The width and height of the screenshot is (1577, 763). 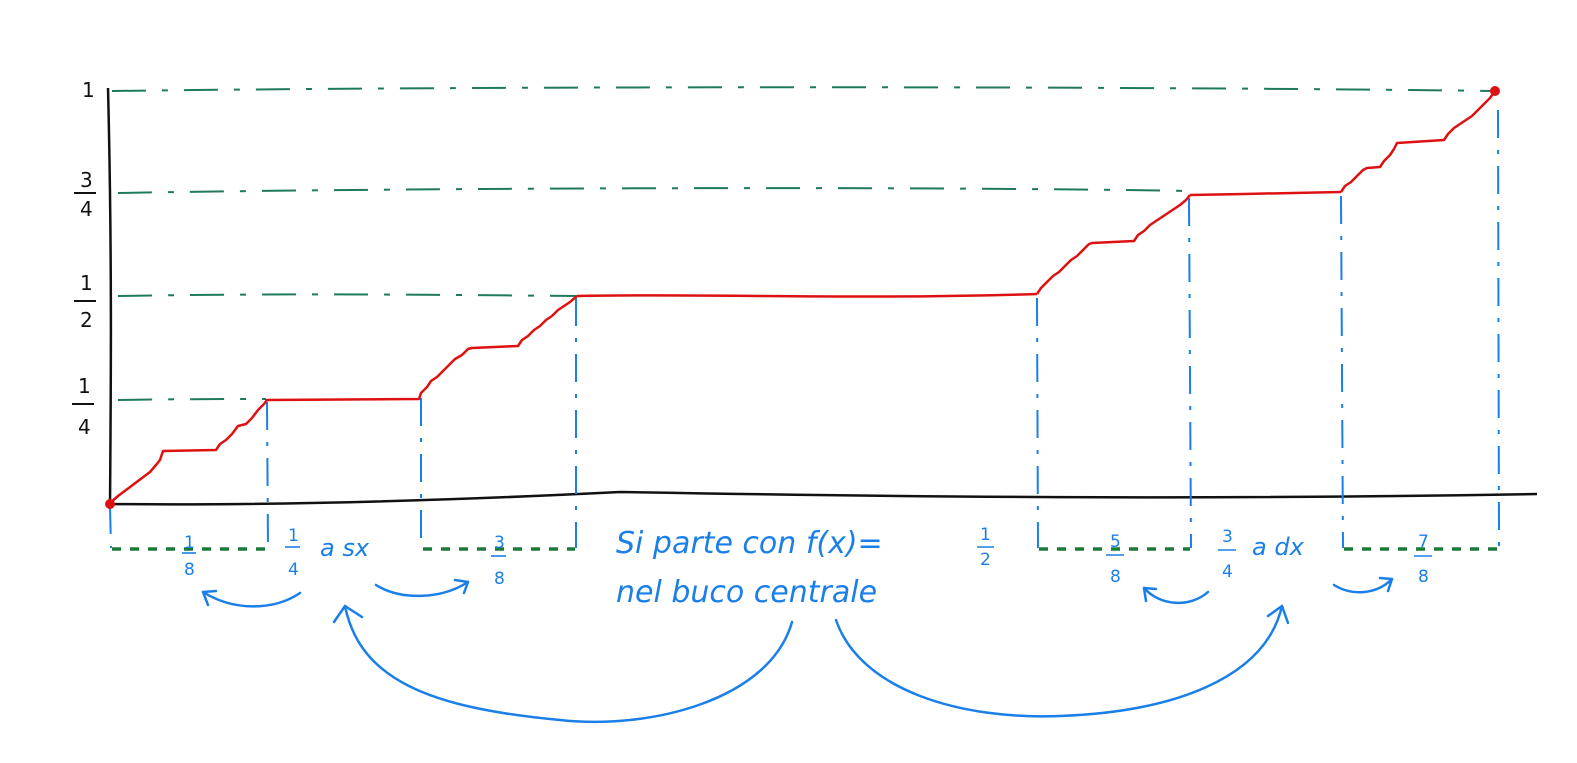 What do you see at coordinates (88, 90) in the screenshot?
I see `y-label-1: 1` at bounding box center [88, 90].